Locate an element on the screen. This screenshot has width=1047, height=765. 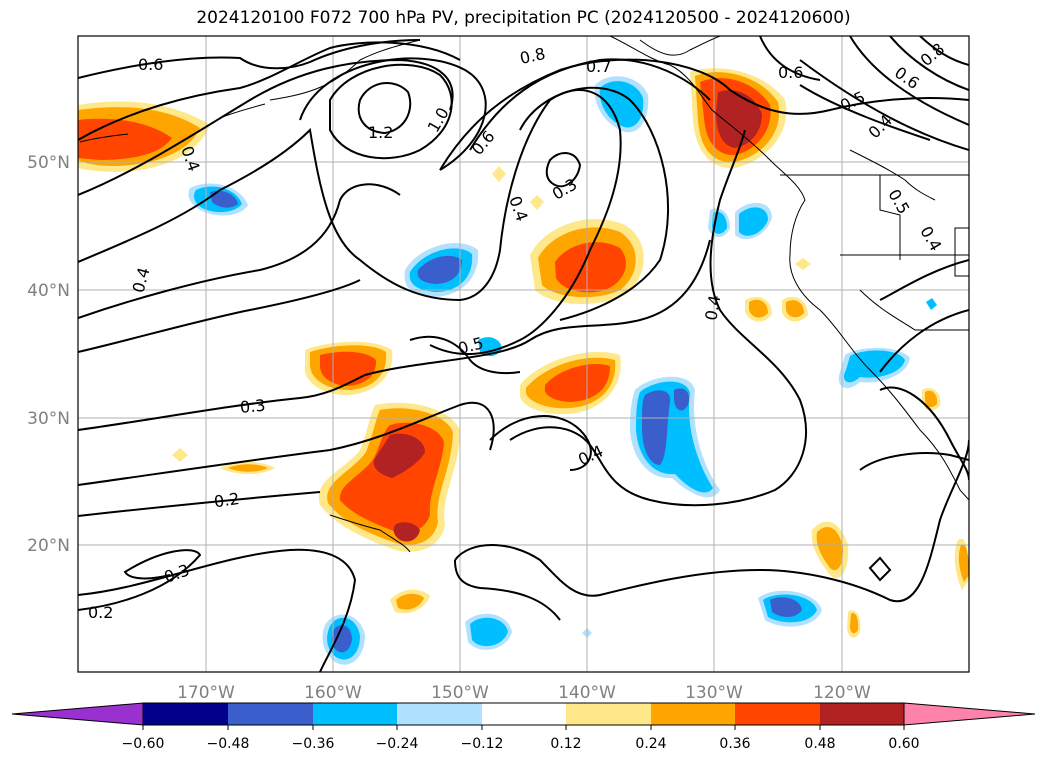
colorbar-tick-label: 0.36 is located at coordinates (734, 744).